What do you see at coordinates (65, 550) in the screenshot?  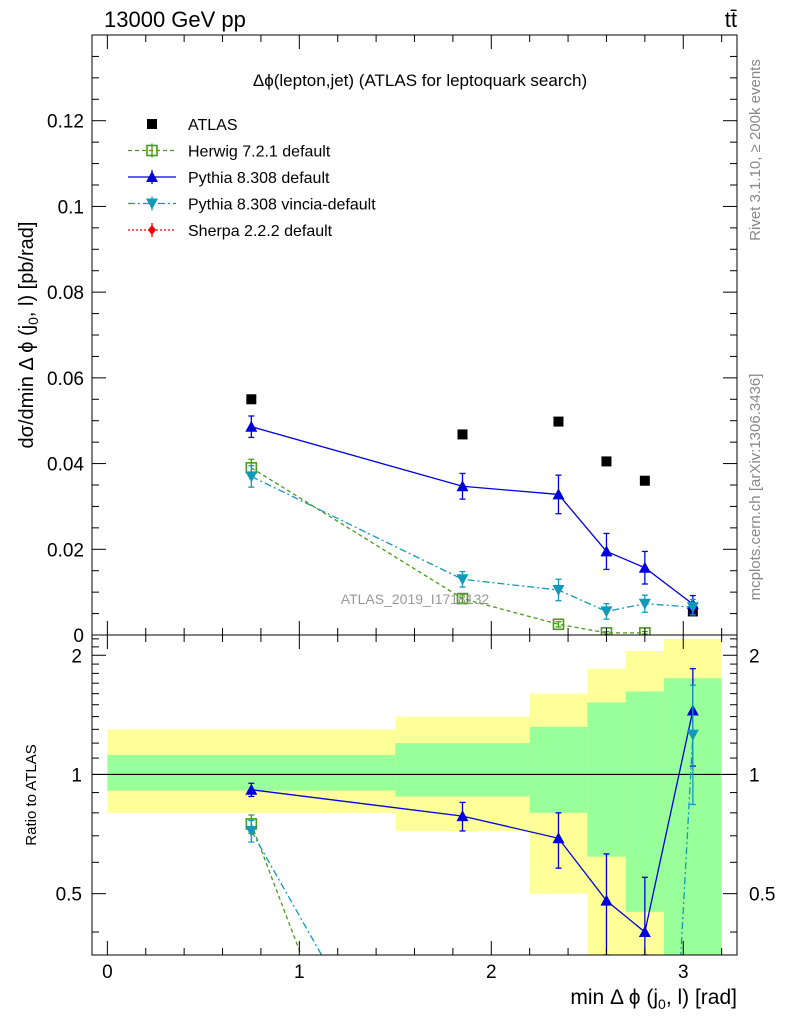 I see `main-y-tick-label: 0.02` at bounding box center [65, 550].